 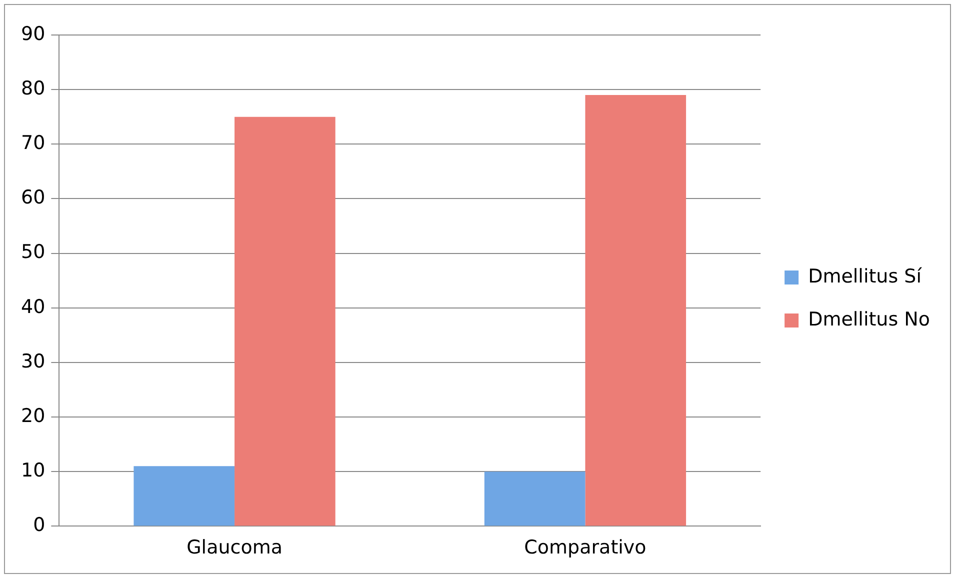 What do you see at coordinates (585, 547) in the screenshot?
I see `x-tick-label: Comparativo` at bounding box center [585, 547].